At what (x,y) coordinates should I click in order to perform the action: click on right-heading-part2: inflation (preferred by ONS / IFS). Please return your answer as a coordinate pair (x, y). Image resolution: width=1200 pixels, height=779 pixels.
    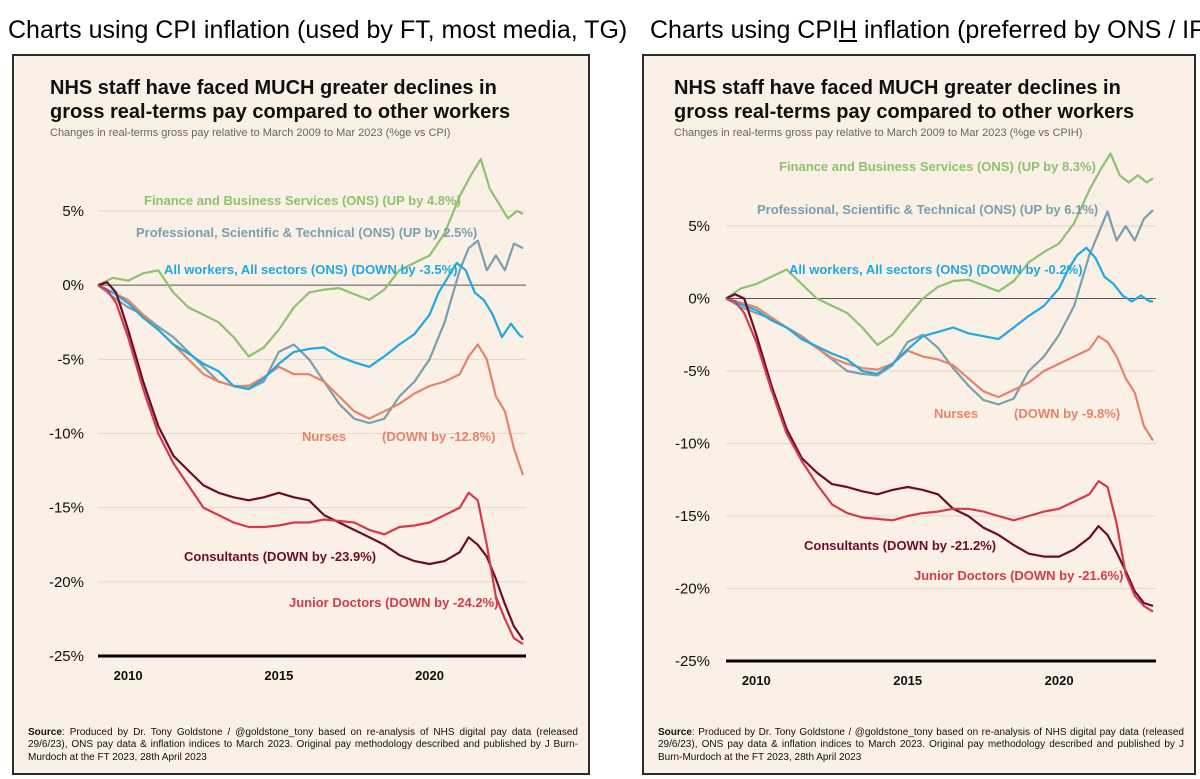
    Looking at the image, I should click on (1028, 30).